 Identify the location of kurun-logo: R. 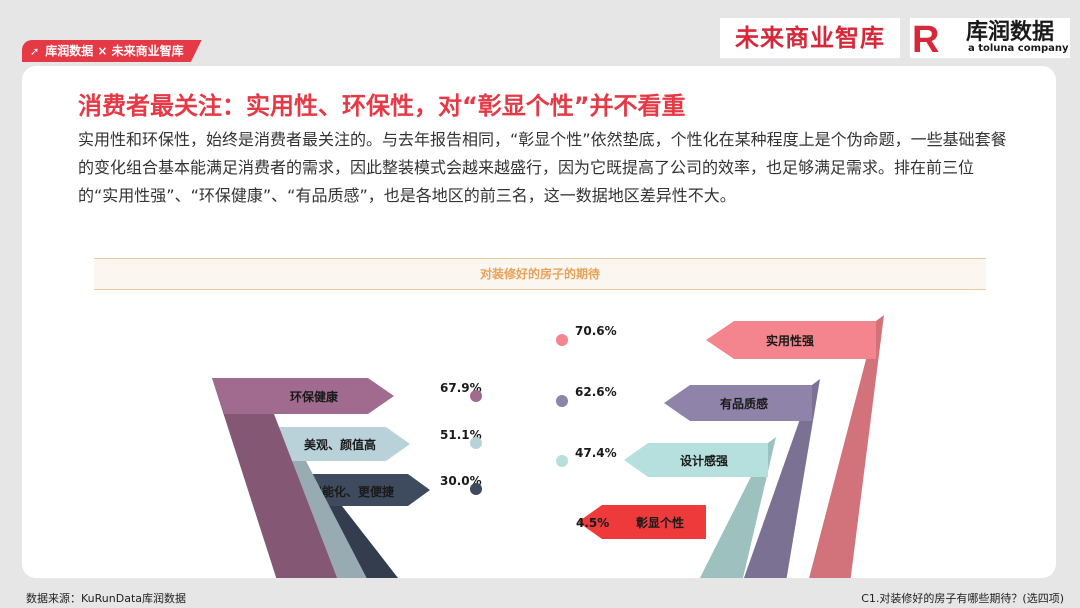
(990, 38).